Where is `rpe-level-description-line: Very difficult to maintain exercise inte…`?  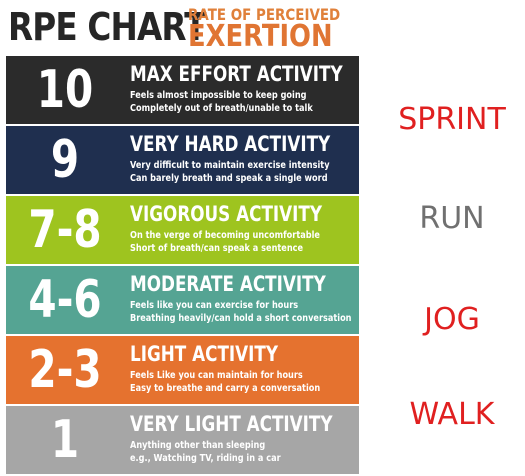 rpe-level-description-line: Very difficult to maintain exercise inte… is located at coordinates (230, 165).